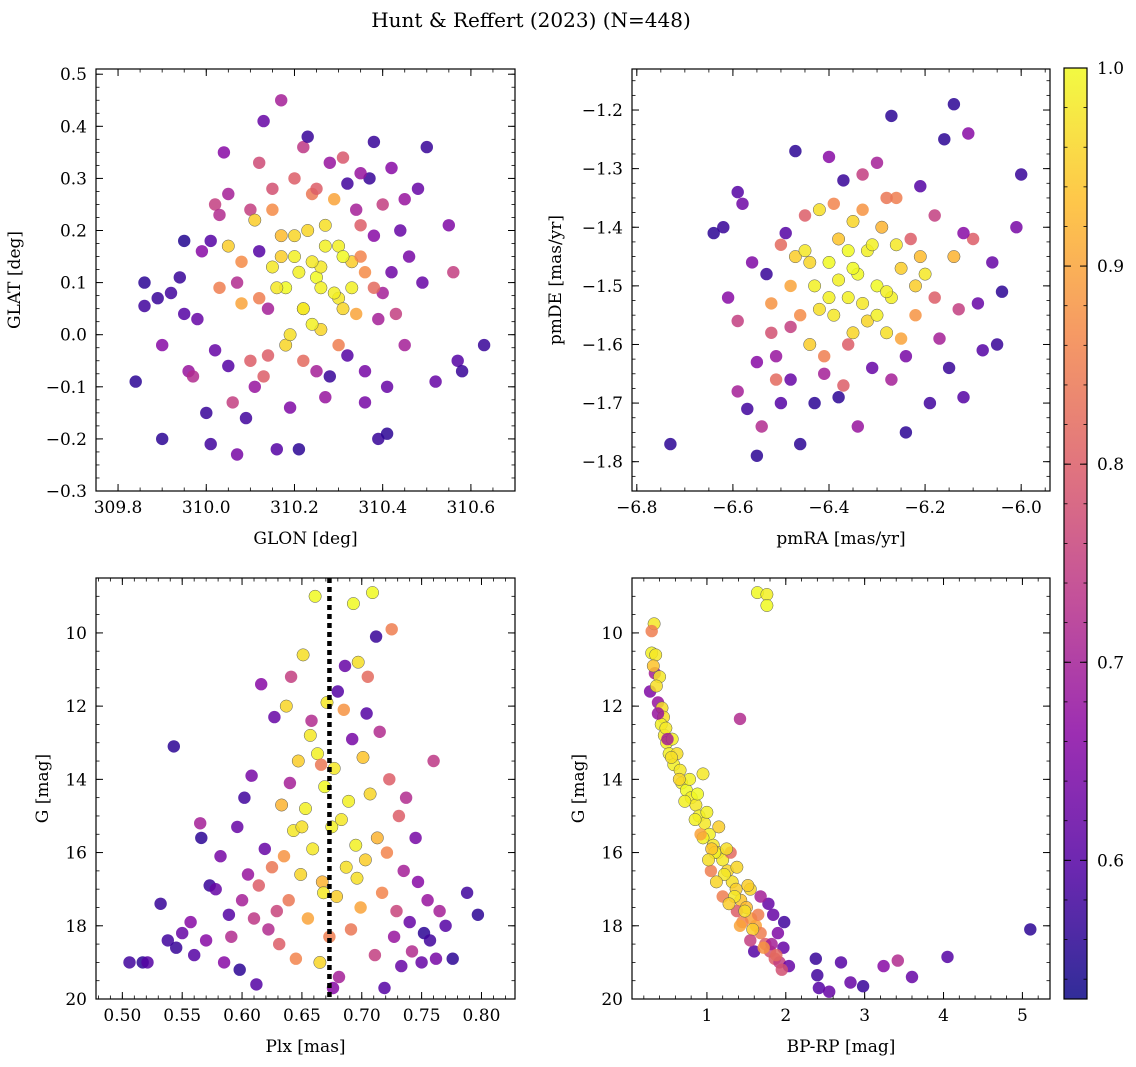  I want to click on y-axis-label: G [mag], so click(579, 788).